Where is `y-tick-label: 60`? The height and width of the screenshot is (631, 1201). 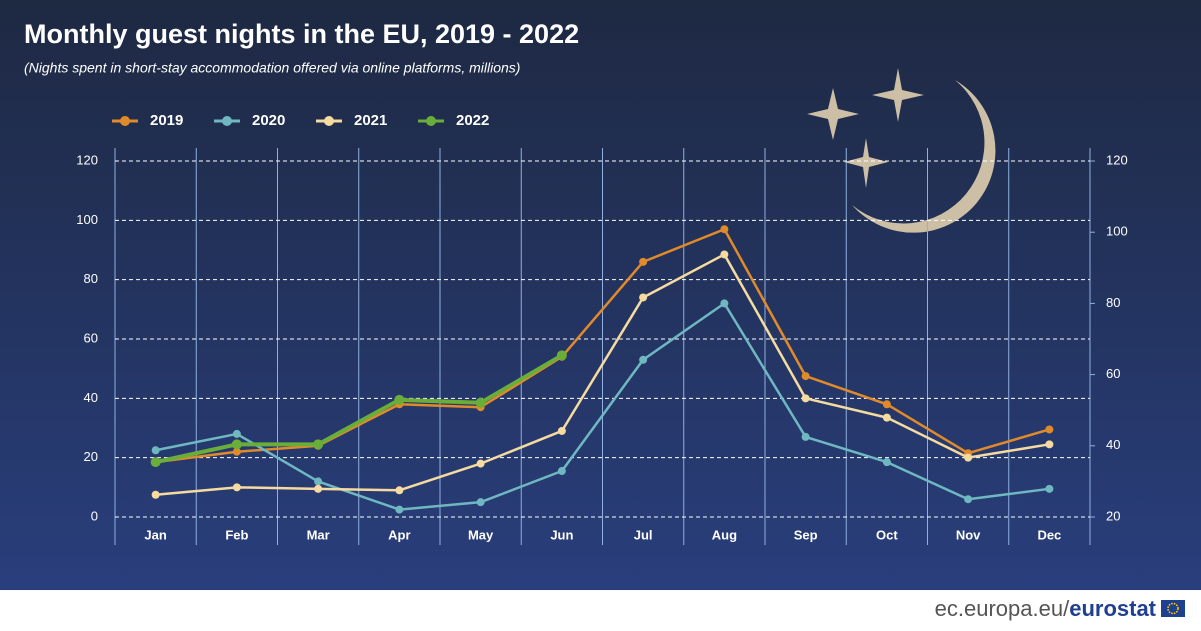 y-tick-label: 60 is located at coordinates (91, 337).